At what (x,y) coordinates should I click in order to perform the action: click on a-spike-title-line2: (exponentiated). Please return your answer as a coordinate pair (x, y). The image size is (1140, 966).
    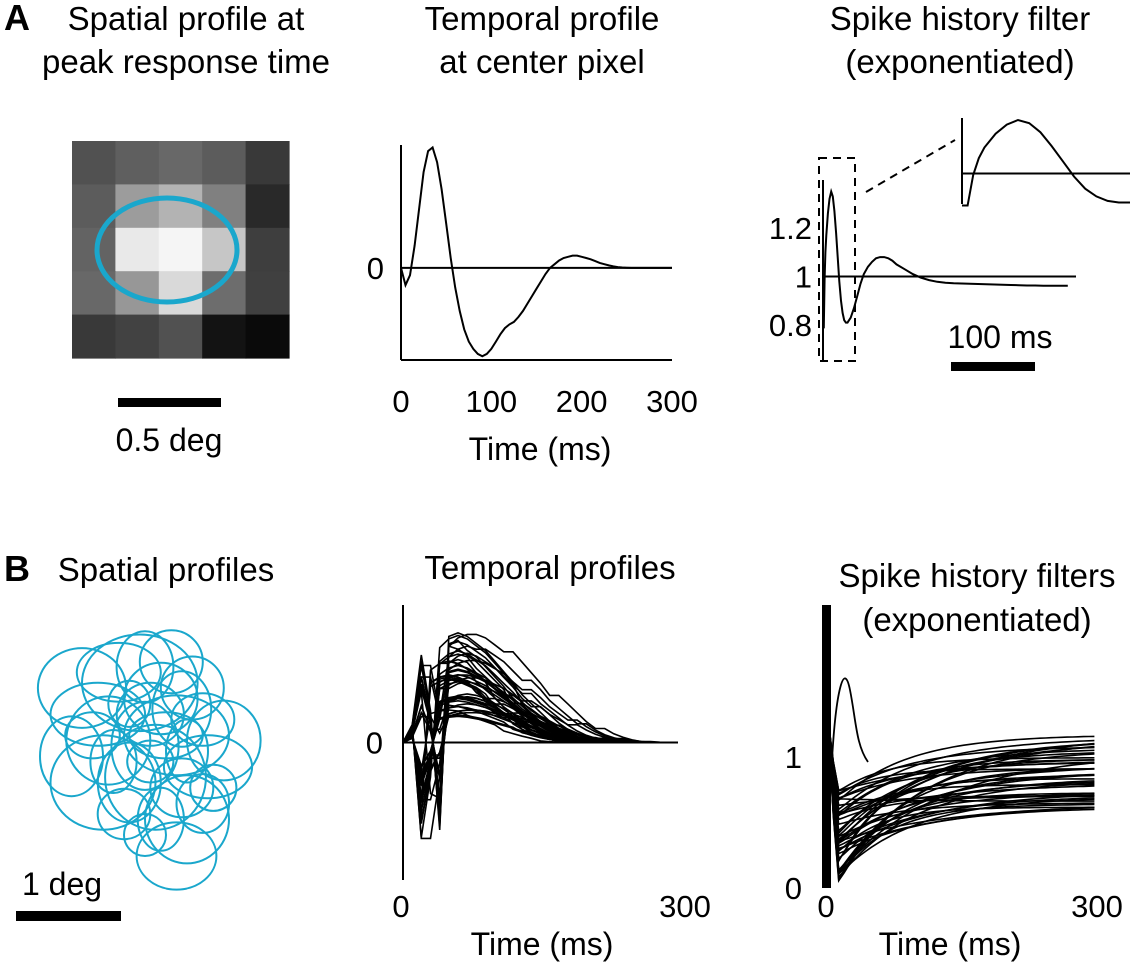
    Looking at the image, I should click on (959, 61).